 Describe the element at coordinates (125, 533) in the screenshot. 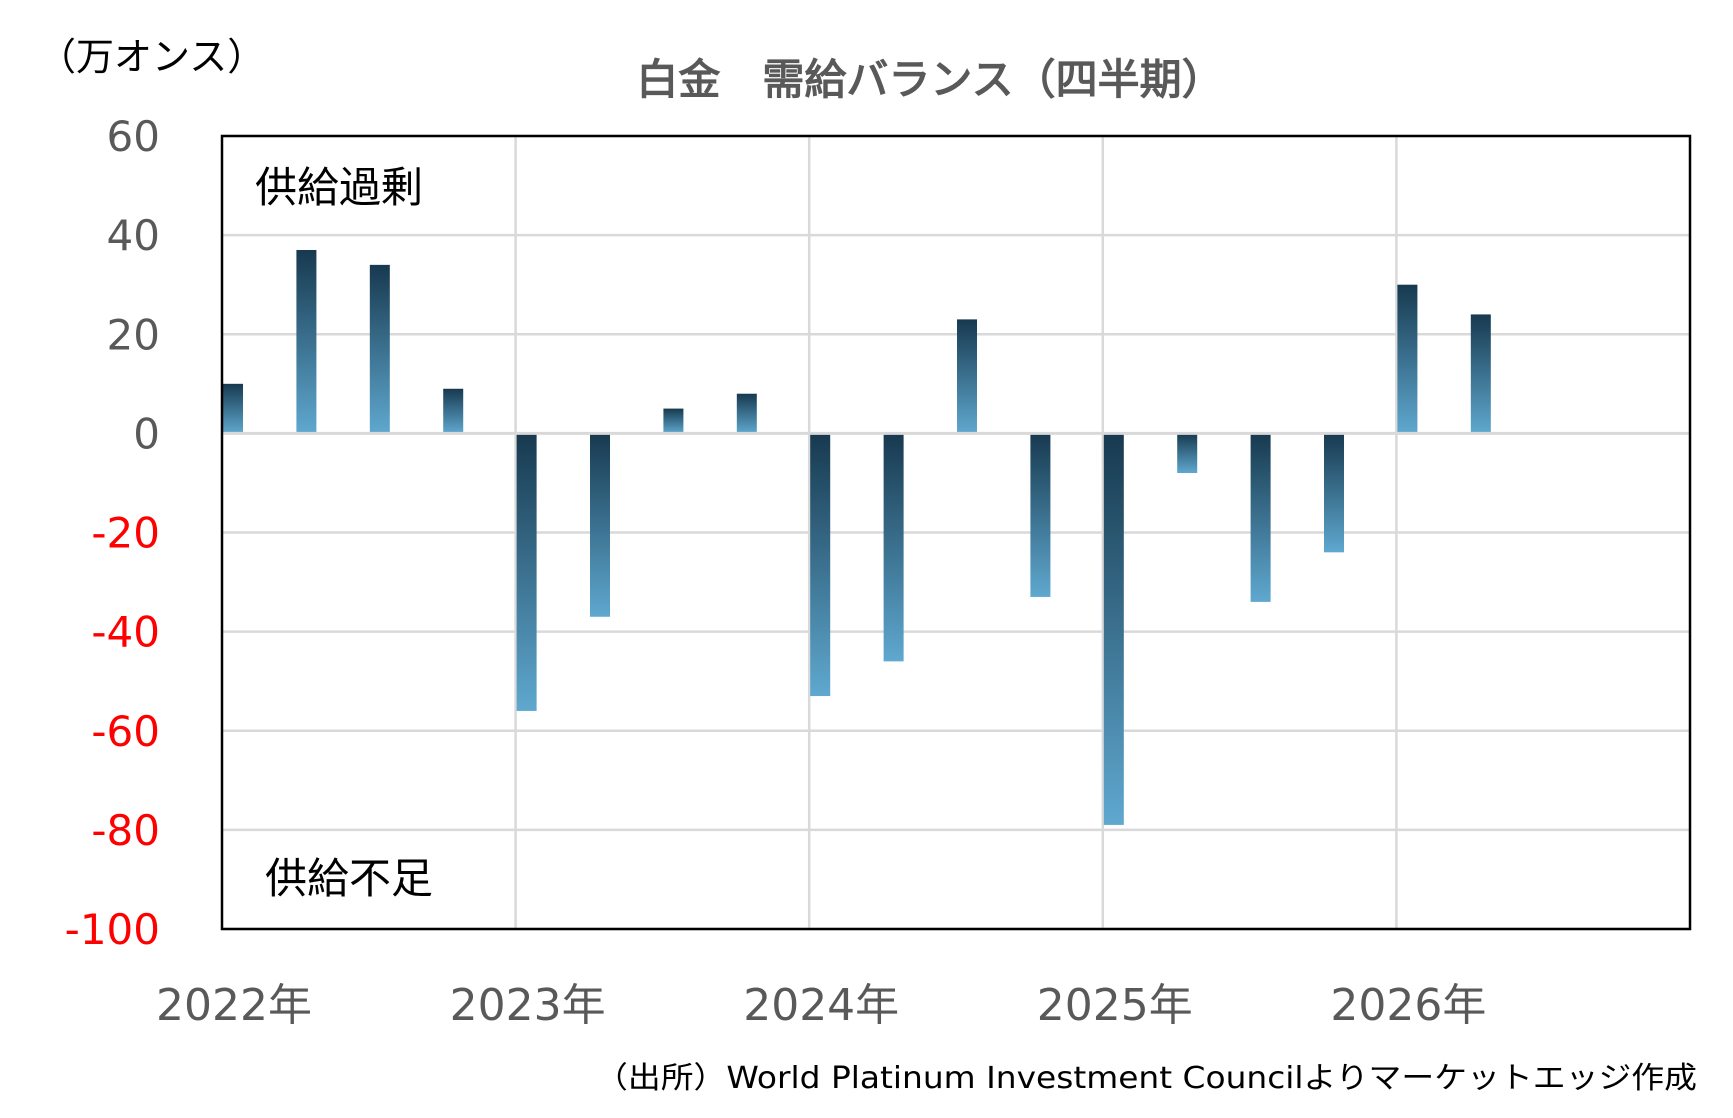

I see `y-tick-label: -20` at that location.